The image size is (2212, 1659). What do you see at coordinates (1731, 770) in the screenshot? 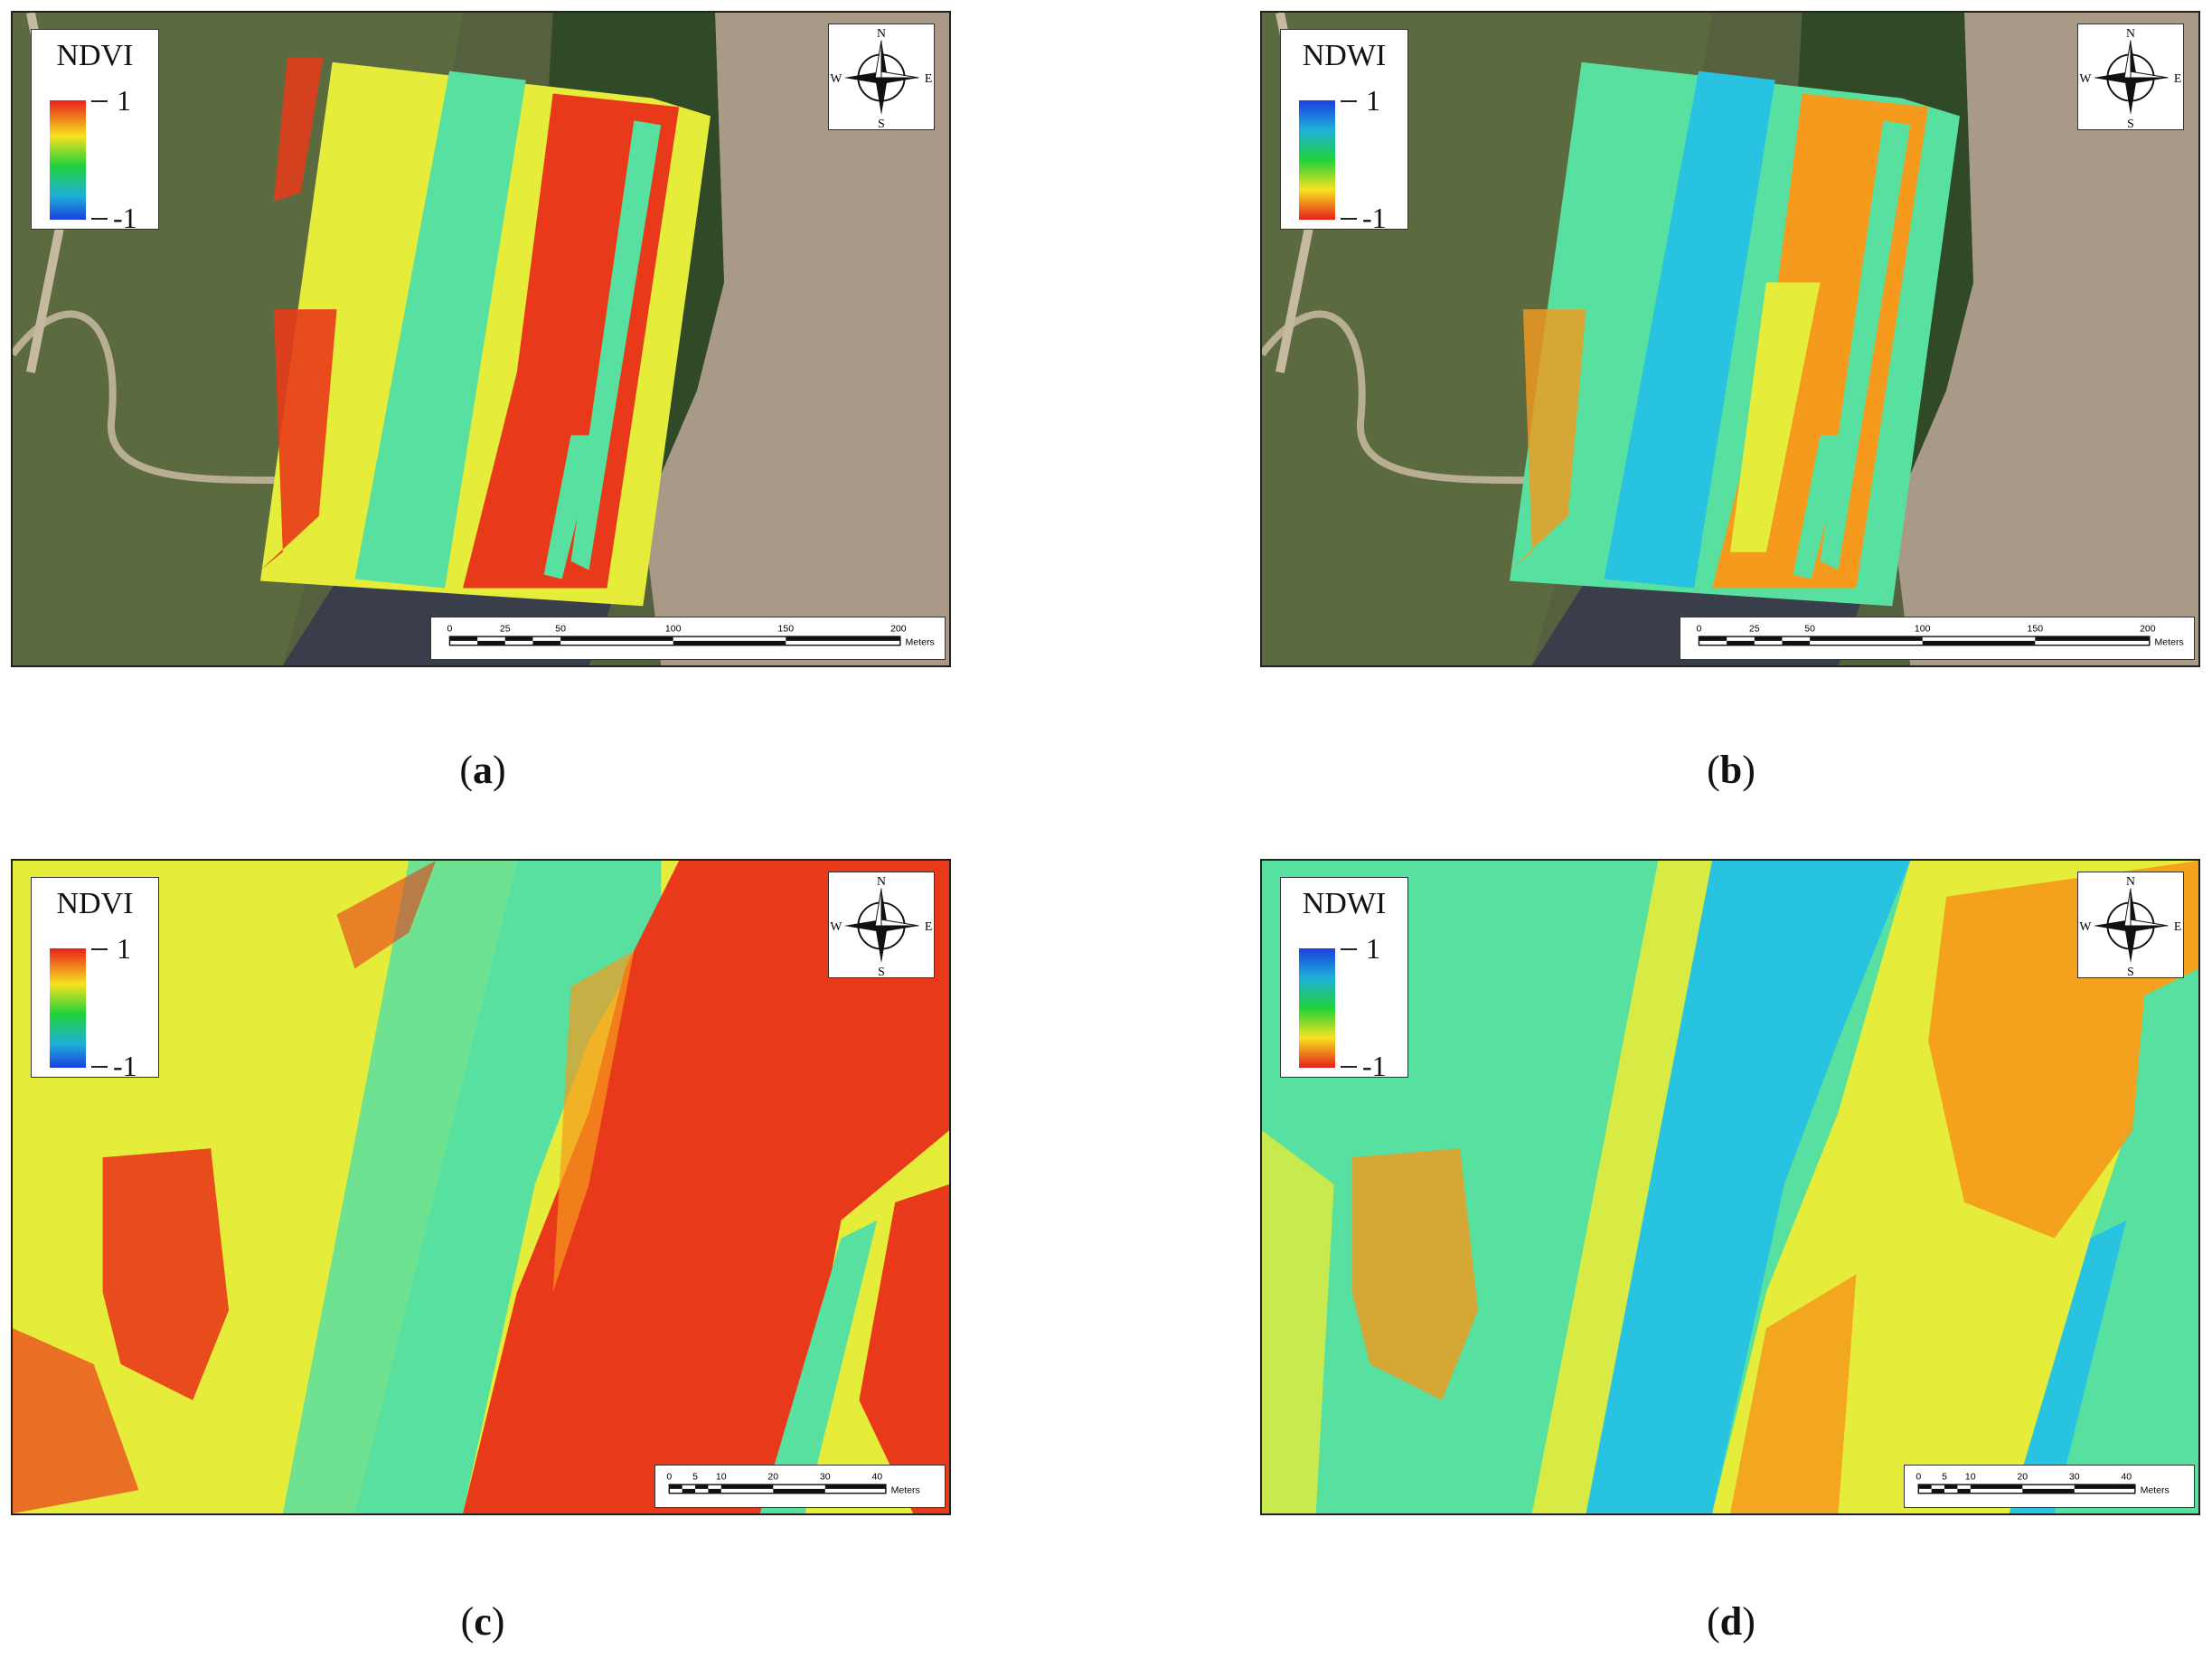
I see `caption-b: (b)` at bounding box center [1731, 770].